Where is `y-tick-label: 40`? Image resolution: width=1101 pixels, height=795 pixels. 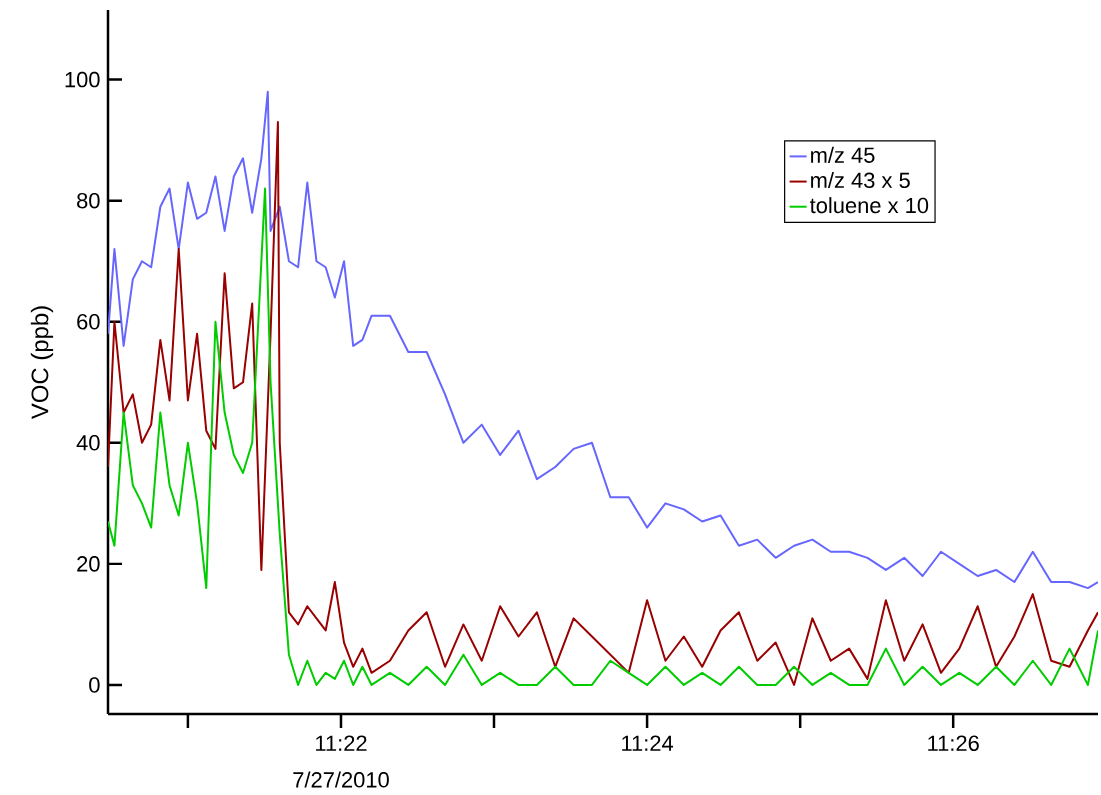 y-tick-label: 40 is located at coordinates (88, 443).